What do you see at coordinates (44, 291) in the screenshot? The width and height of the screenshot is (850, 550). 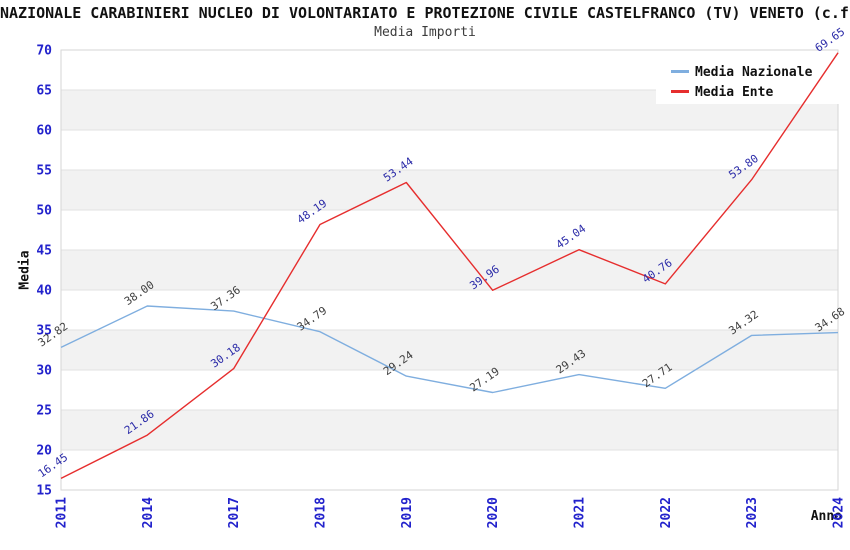 I see `y-tick-label: 40` at bounding box center [44, 291].